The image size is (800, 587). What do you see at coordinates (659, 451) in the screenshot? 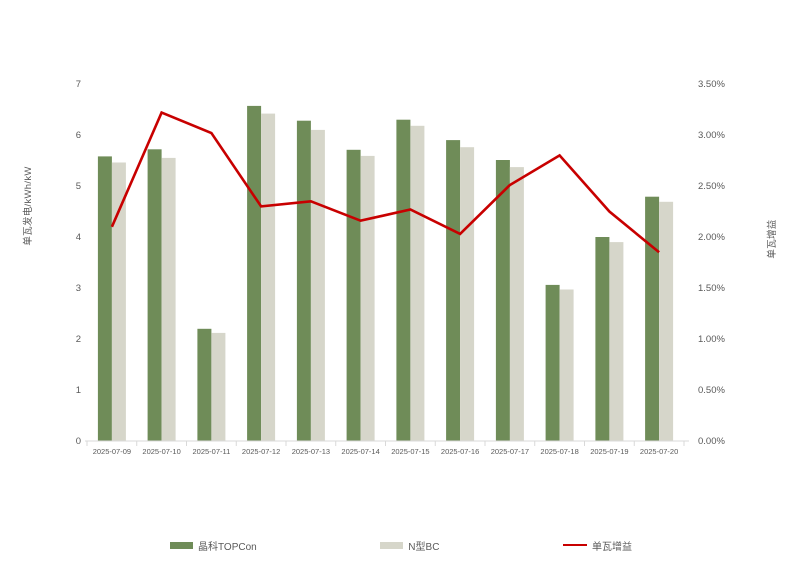
I see `x-tick-label: 2025-07-20` at bounding box center [659, 451].